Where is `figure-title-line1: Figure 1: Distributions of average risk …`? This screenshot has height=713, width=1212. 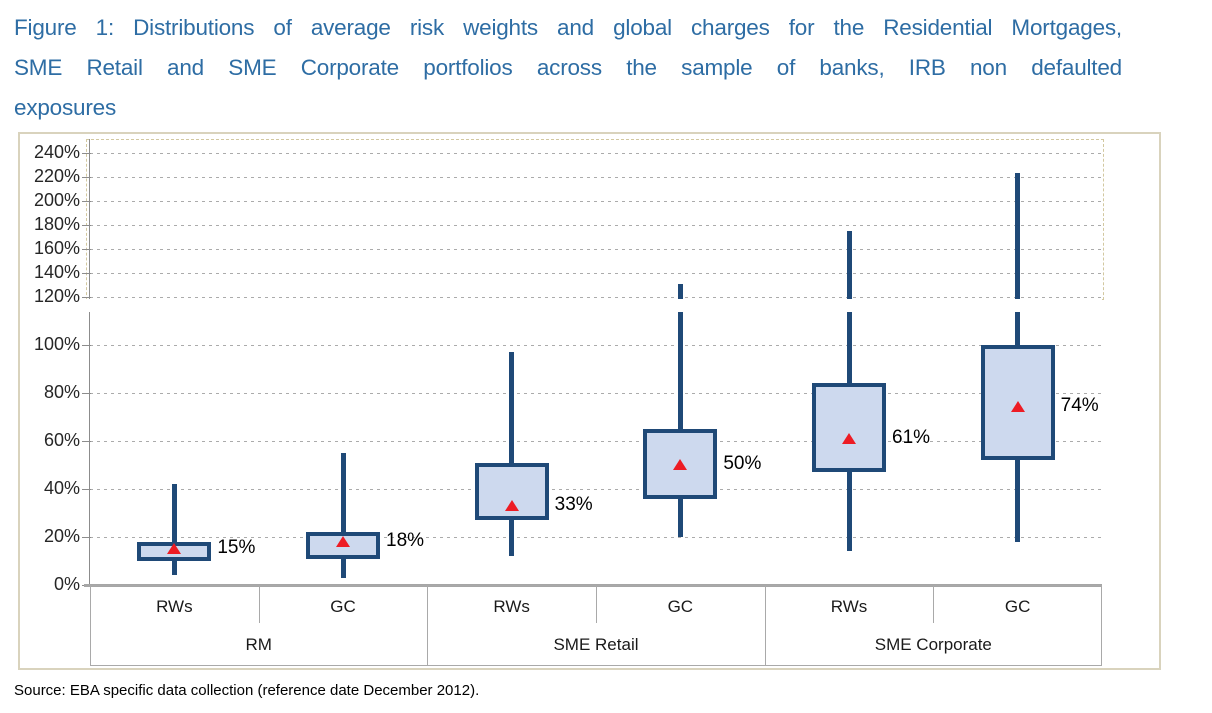
figure-title-line1: Figure 1: Distributions of average risk … is located at coordinates (568, 27).